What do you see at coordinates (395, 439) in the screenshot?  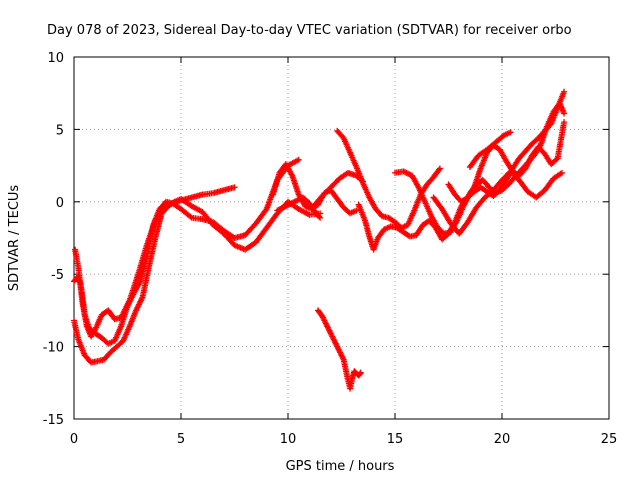 I see `x-tick-label: 15` at bounding box center [395, 439].